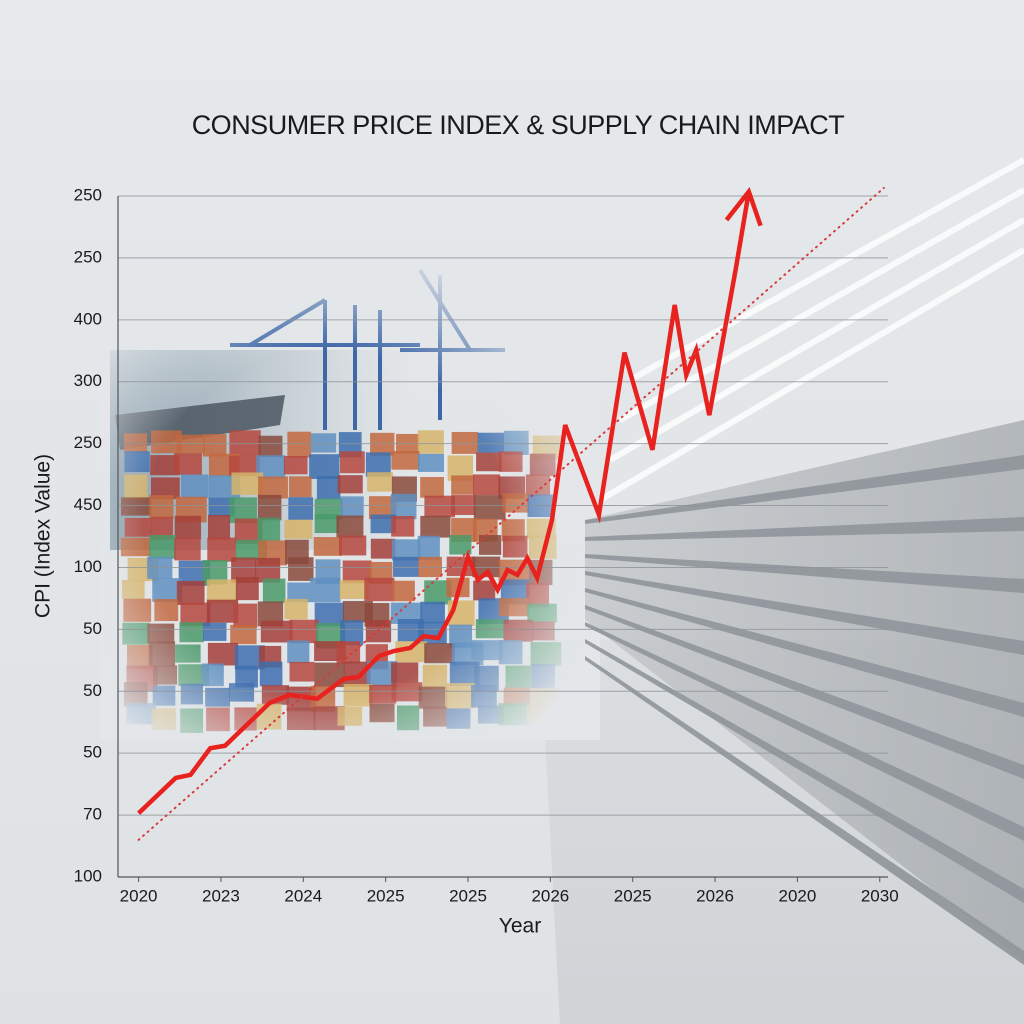  I want to click on y-tick-label: 70, so click(92, 814).